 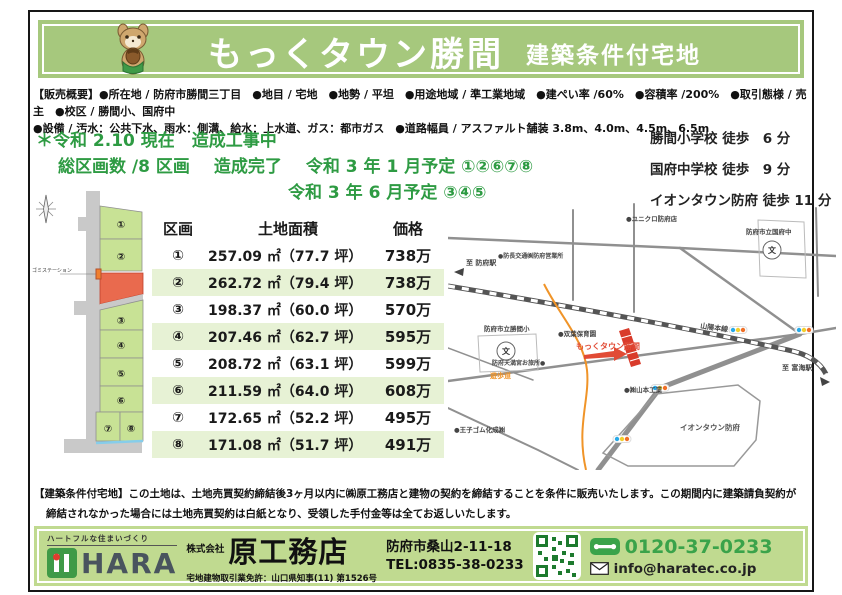 I want to click on status-schedule1: 令和 3 年 1 月予定 ①②⑥⑦⑧, so click(x=419, y=167).